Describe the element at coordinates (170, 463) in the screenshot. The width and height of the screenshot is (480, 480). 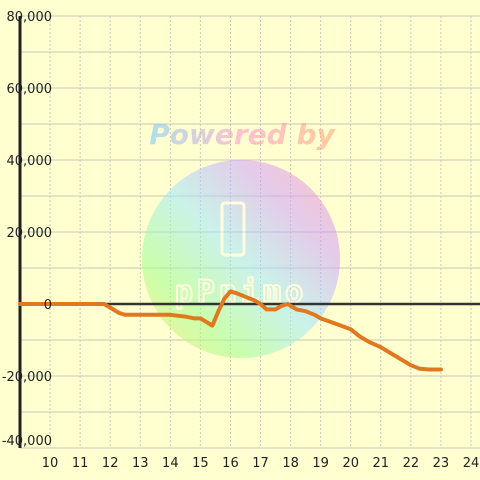
I see `x-tick-label: 14` at that location.